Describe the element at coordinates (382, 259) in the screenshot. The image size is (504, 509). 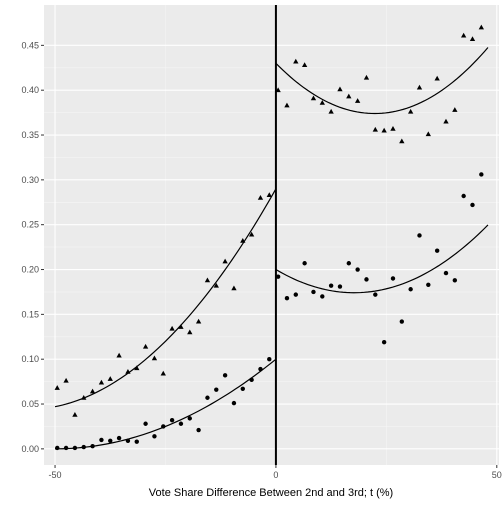
I see `fit-curve-circle-right` at that location.